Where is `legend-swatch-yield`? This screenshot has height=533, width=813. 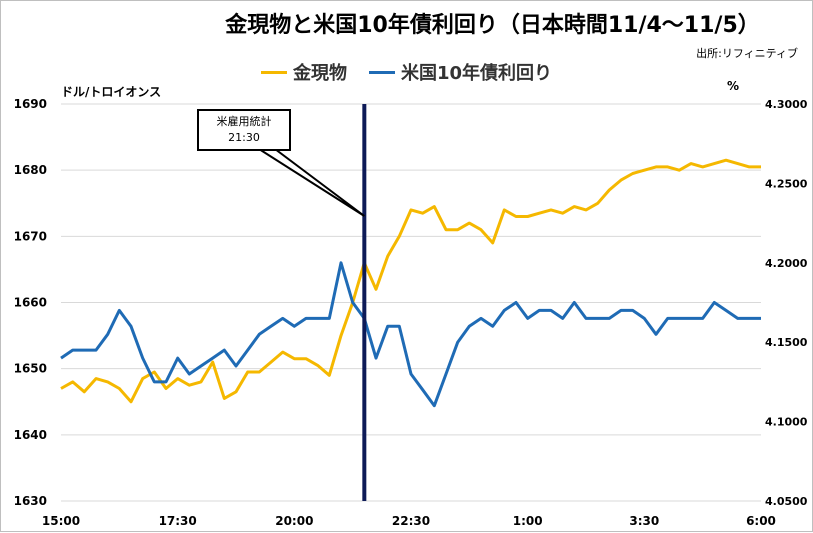
legend-swatch-yield is located at coordinates (382, 72).